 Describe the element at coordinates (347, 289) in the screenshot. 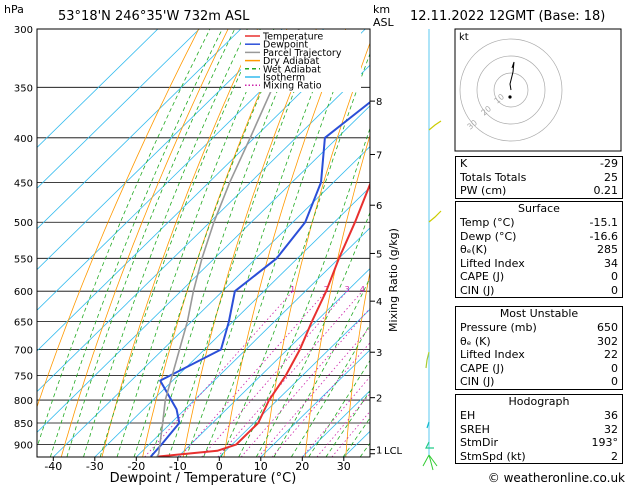

I see `mixing-ratio-label: 3` at that location.